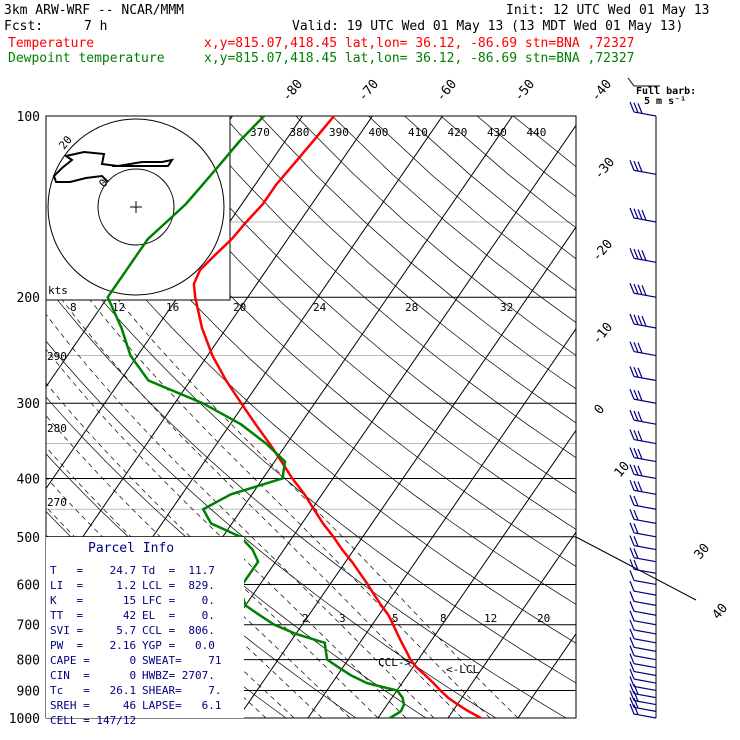  What do you see at coordinates (608, 10) in the screenshot?
I see `init-time: Init: 12 UTC Wed 01 May 13` at bounding box center [608, 10].